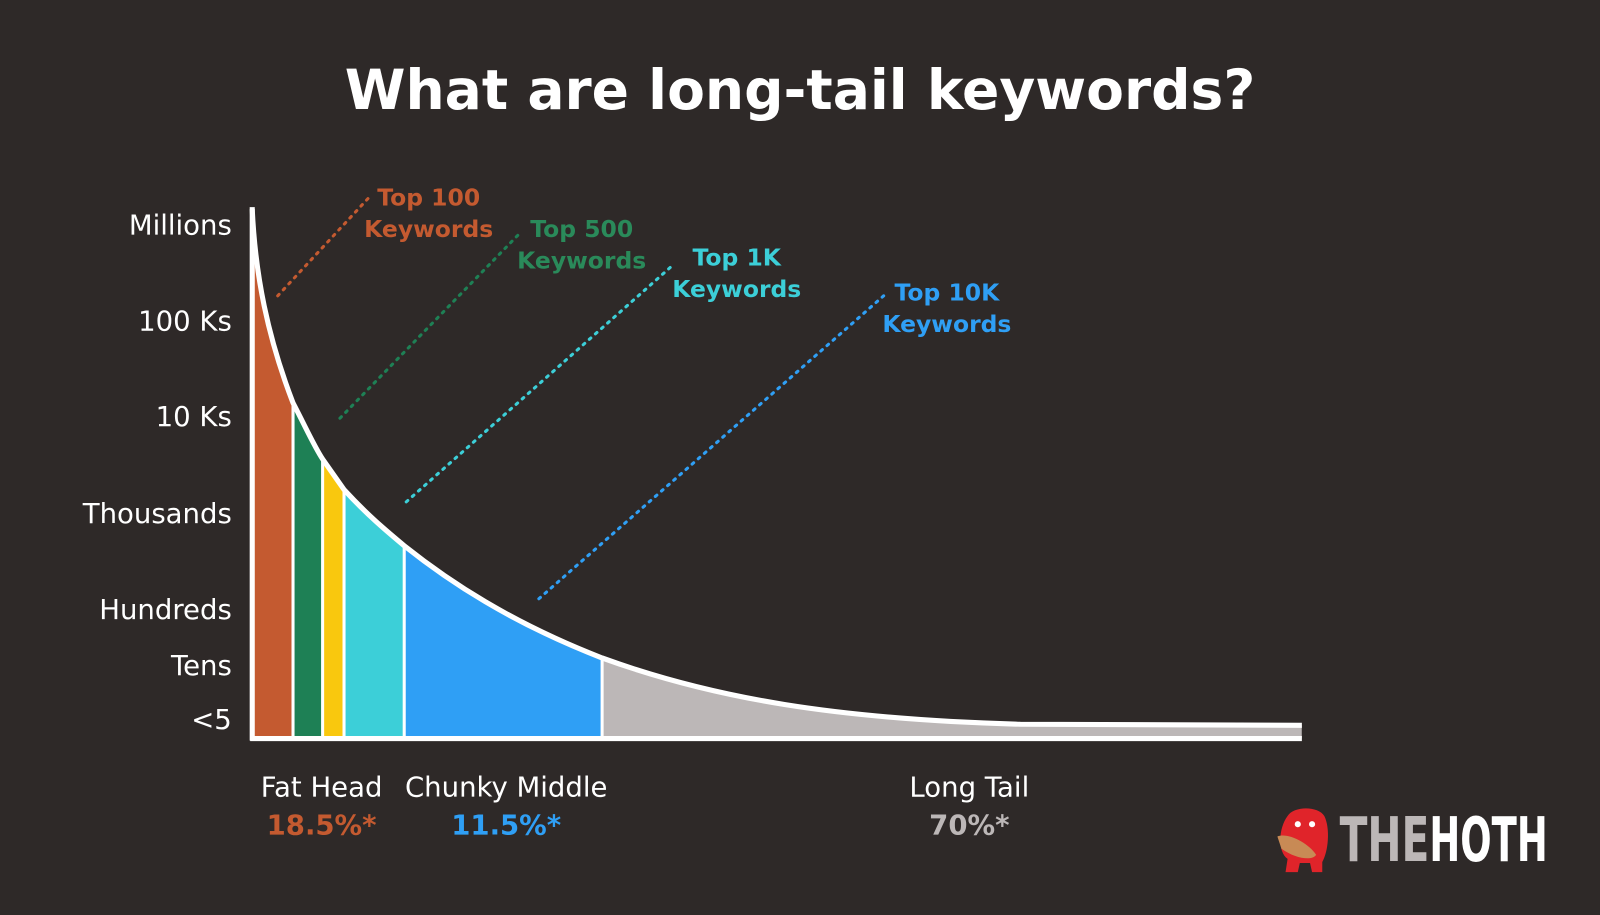 The height and width of the screenshot is (915, 1600). What do you see at coordinates (322, 788) in the screenshot?
I see `segment-label: Fat Head` at bounding box center [322, 788].